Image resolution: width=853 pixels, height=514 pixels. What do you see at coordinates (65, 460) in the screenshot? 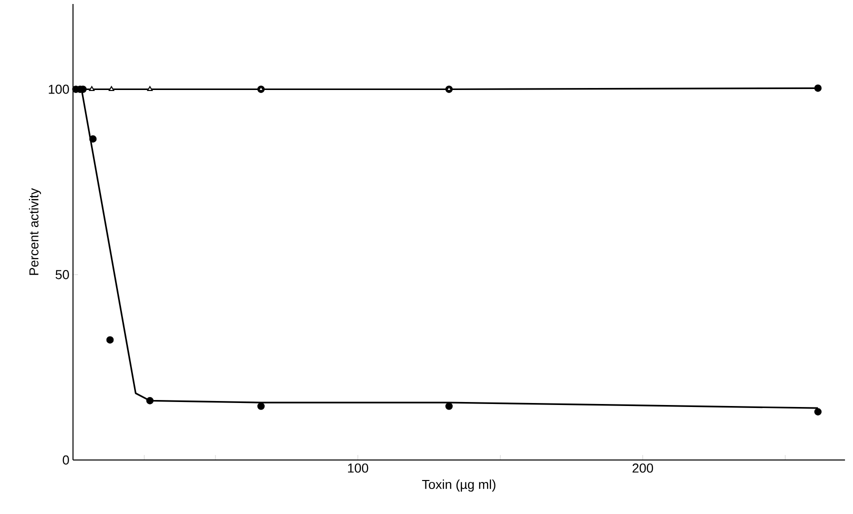
I see `y-tick-label: 0` at bounding box center [65, 460].